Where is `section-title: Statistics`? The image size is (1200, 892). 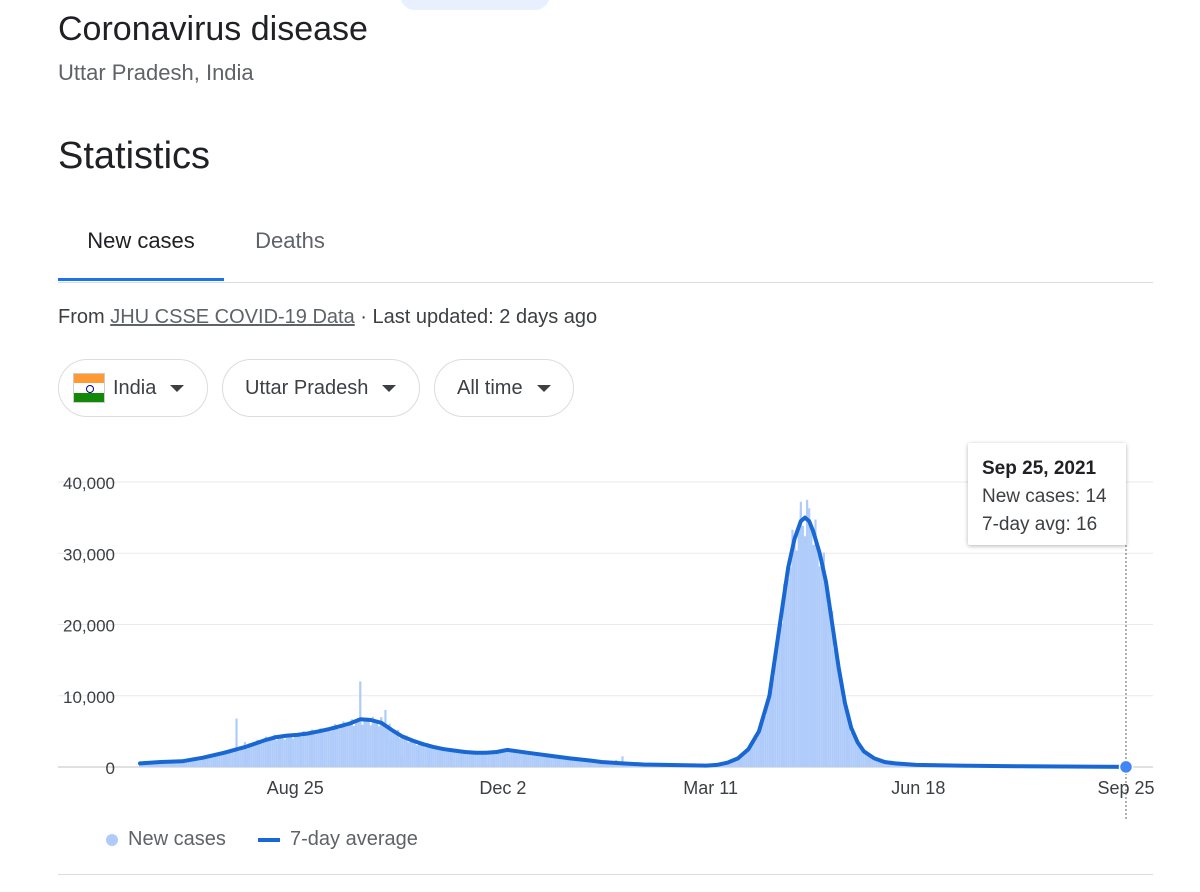 section-title: Statistics is located at coordinates (134, 156).